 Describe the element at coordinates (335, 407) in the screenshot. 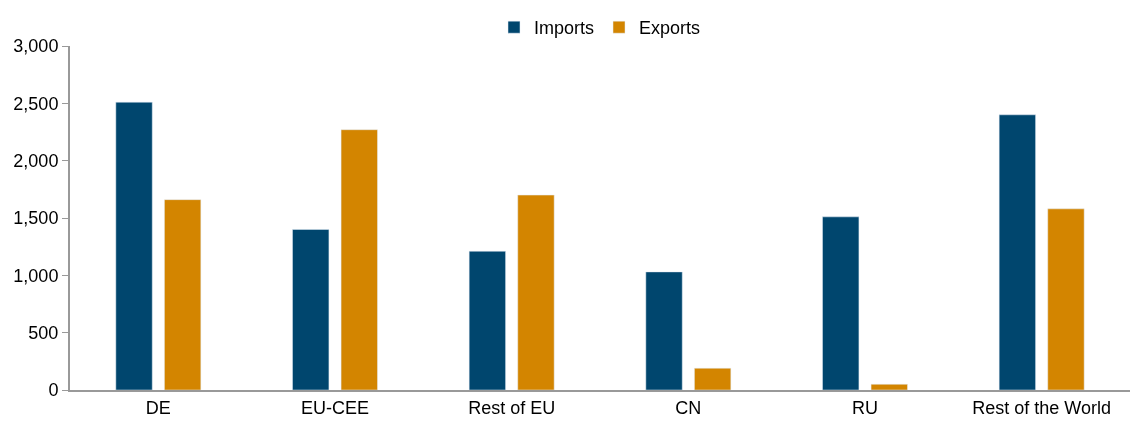

I see `x-tick-label: EU-CEE` at that location.